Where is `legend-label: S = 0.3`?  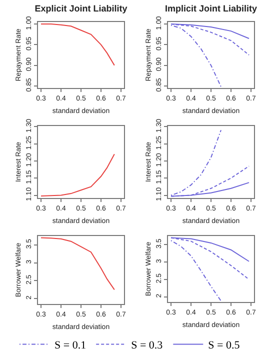 legend-label: S = 0.3 is located at coordinates (147, 346).